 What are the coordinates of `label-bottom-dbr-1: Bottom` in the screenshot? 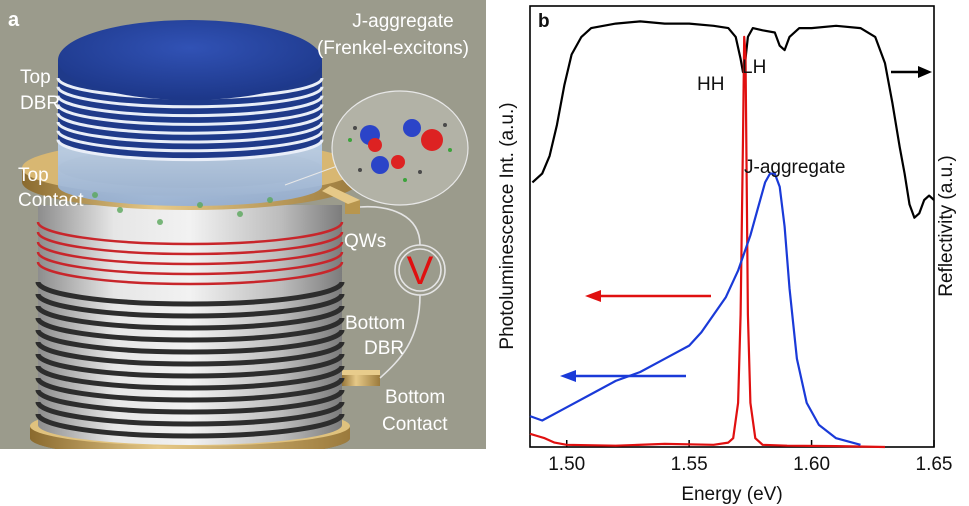 It's located at (375, 323).